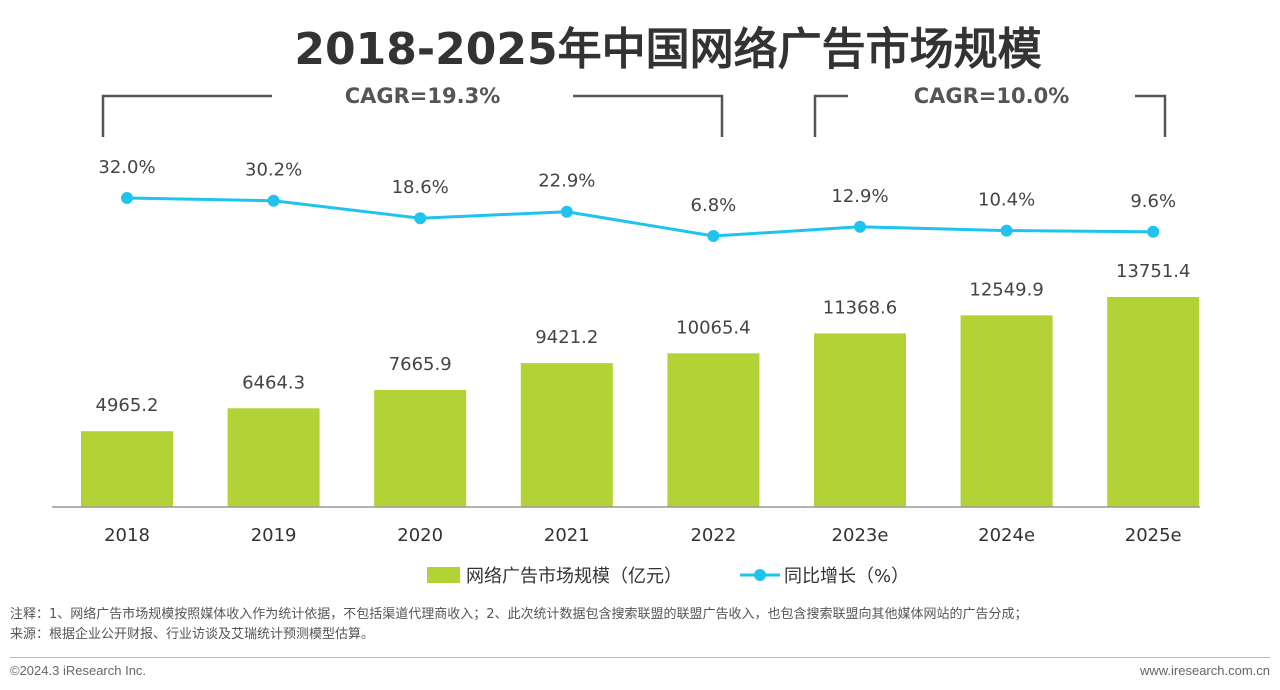 The height and width of the screenshot is (690, 1280). What do you see at coordinates (443, 575) in the screenshot?
I see `legend-bar-swatch` at bounding box center [443, 575].